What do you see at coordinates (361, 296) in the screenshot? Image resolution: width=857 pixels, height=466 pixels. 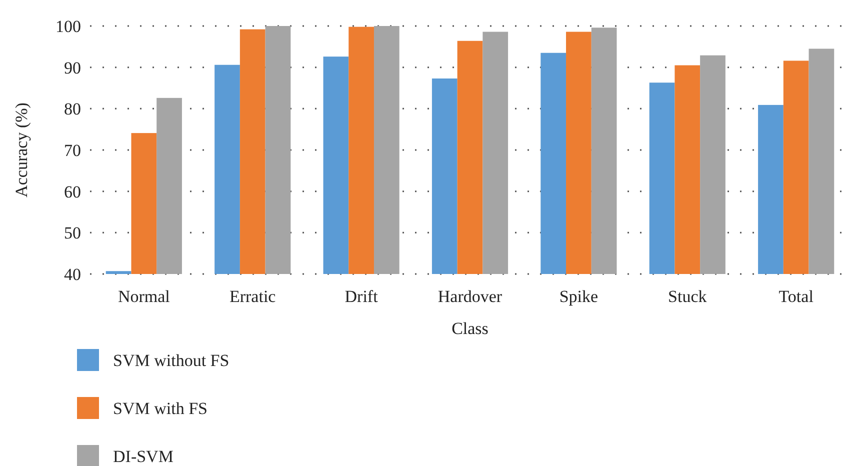 I see `x-tick-label: Drift` at bounding box center [361, 296].